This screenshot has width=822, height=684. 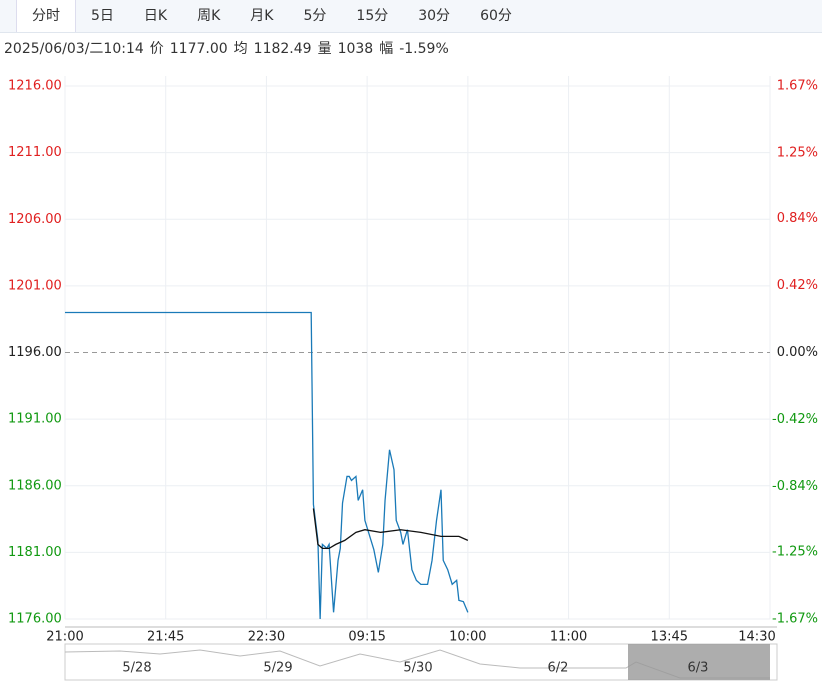 What do you see at coordinates (795, 486) in the screenshot?
I see `y2-tick-label: -0.84%` at bounding box center [795, 486].